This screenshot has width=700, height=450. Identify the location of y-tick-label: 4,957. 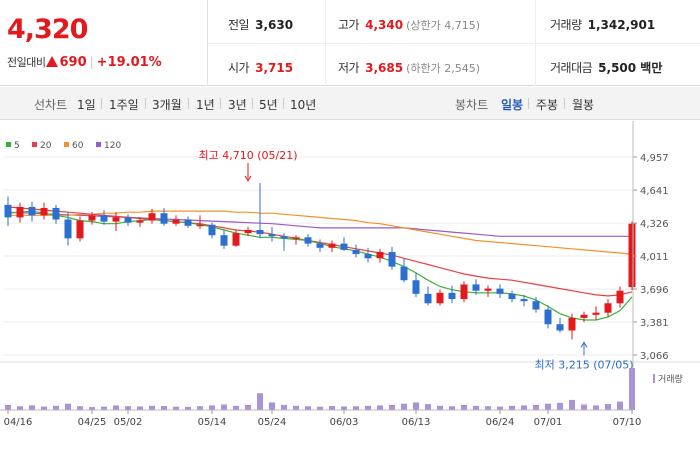
(654, 158).